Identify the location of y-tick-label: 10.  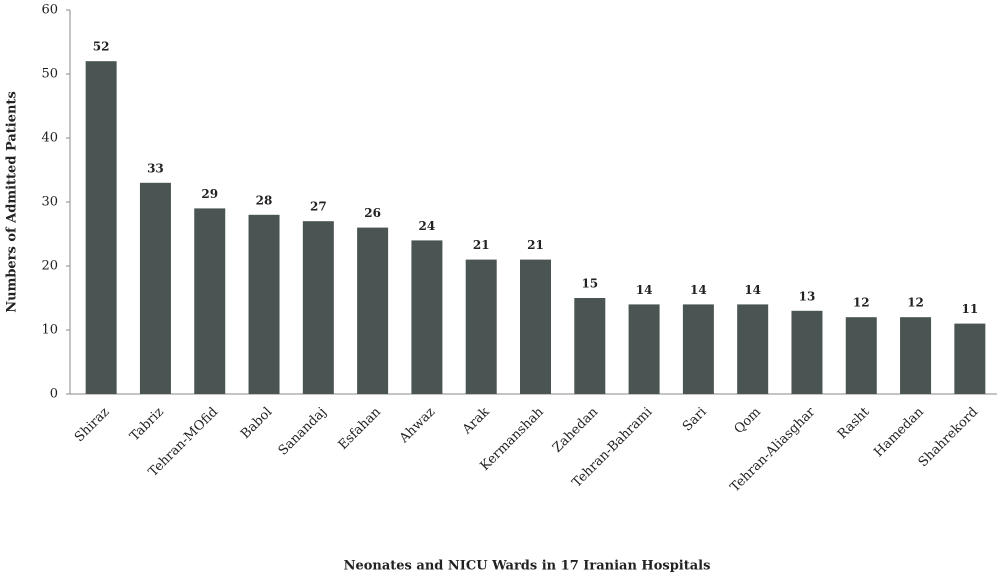
(49, 330).